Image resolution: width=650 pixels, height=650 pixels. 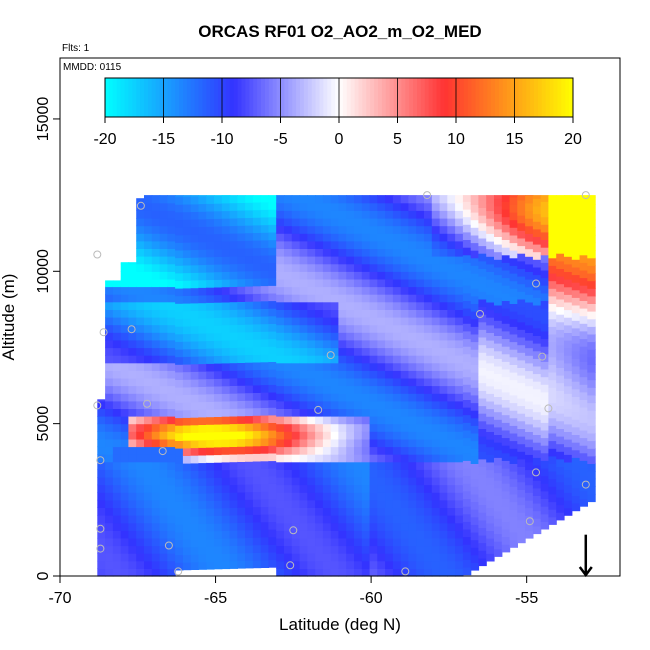 What do you see at coordinates (339, 139) in the screenshot?
I see `colorbar-tick-label: 0` at bounding box center [339, 139].